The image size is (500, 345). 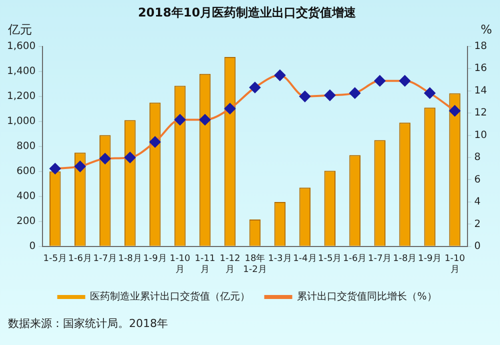 What do you see at coordinates (477, 158) in the screenshot?
I see `y2-tick-label: 8` at bounding box center [477, 158].